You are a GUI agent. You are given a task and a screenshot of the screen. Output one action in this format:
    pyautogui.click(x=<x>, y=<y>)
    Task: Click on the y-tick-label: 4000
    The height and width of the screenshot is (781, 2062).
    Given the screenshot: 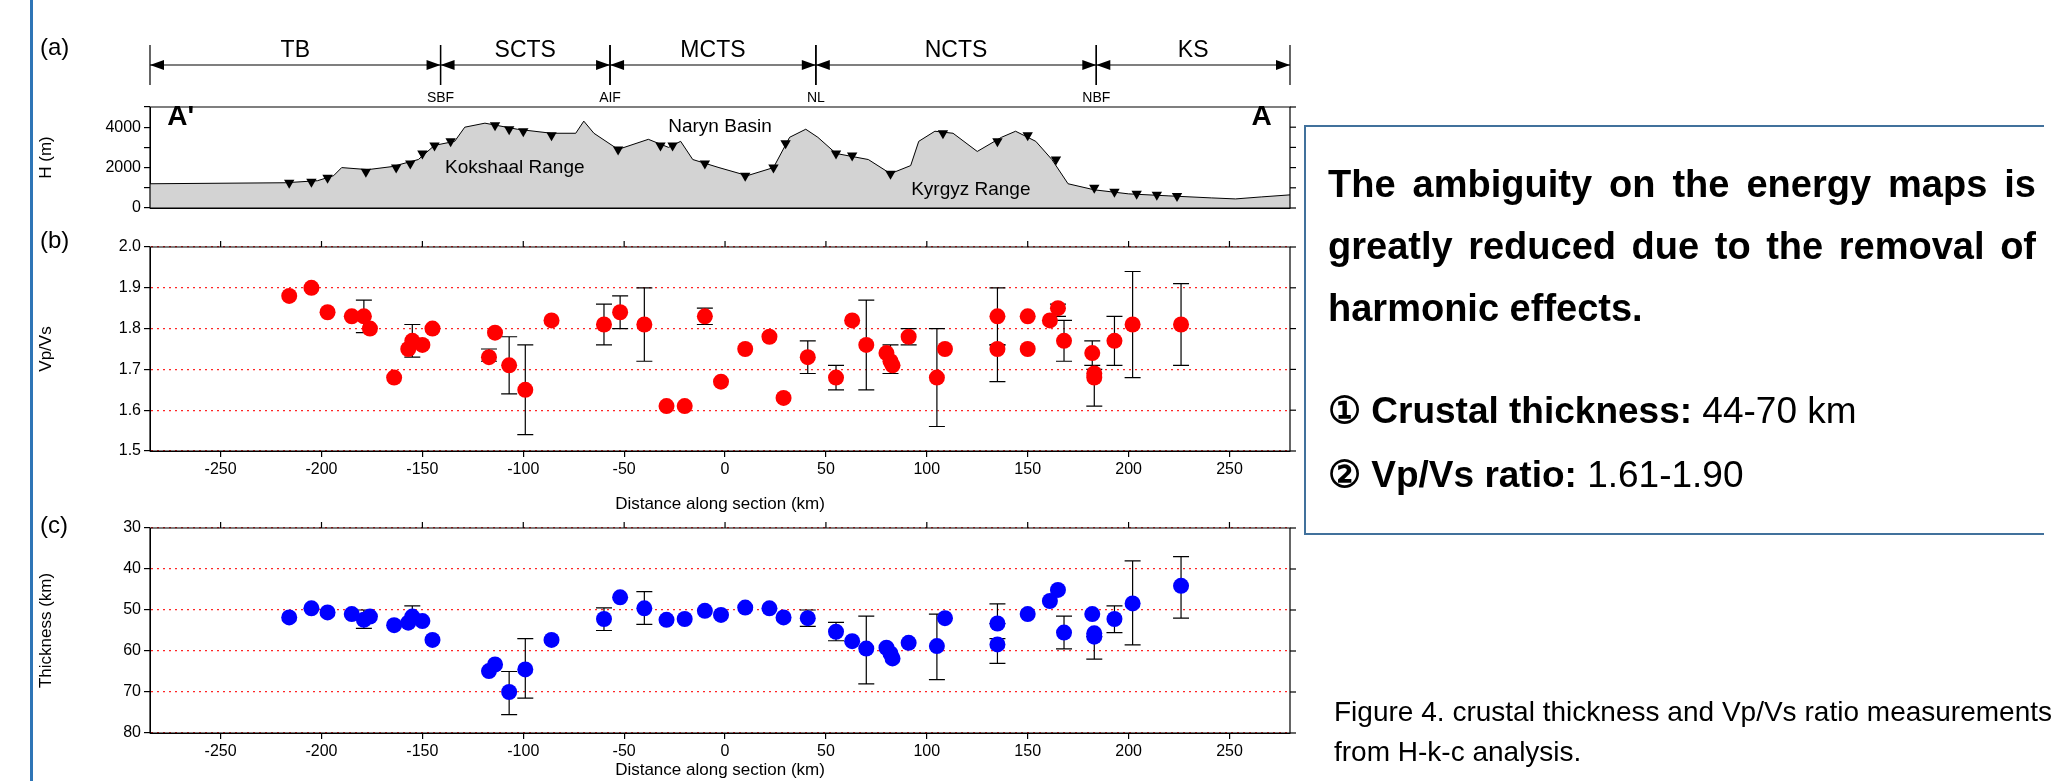 What is the action you would take?
    pyautogui.click(x=123, y=126)
    